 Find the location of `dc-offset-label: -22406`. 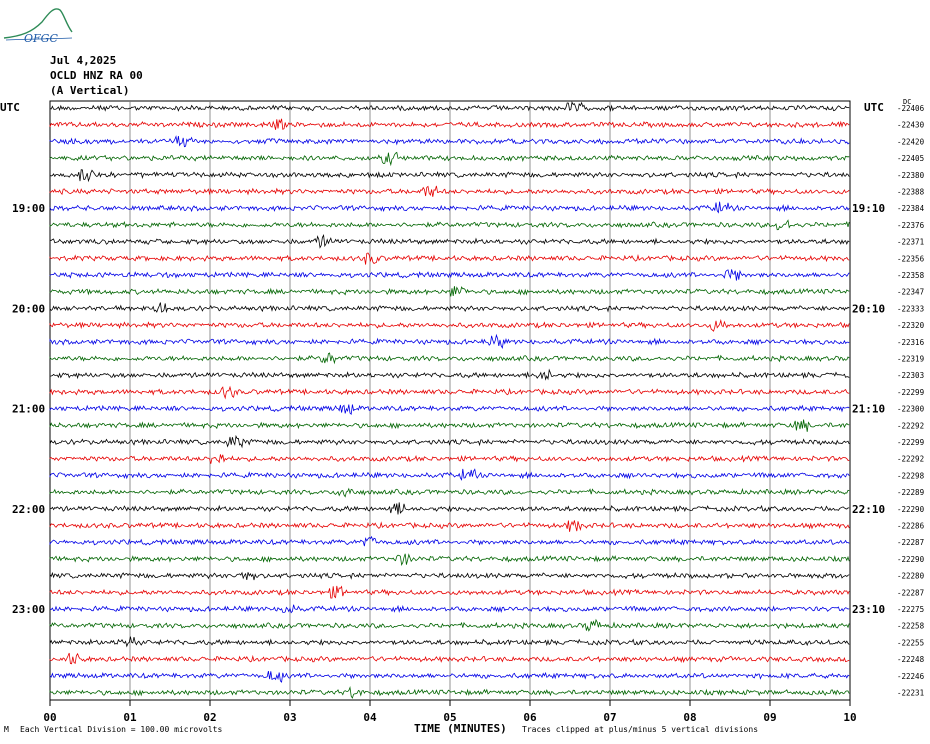

dc-offset-label: -22406 is located at coordinates (911, 108).